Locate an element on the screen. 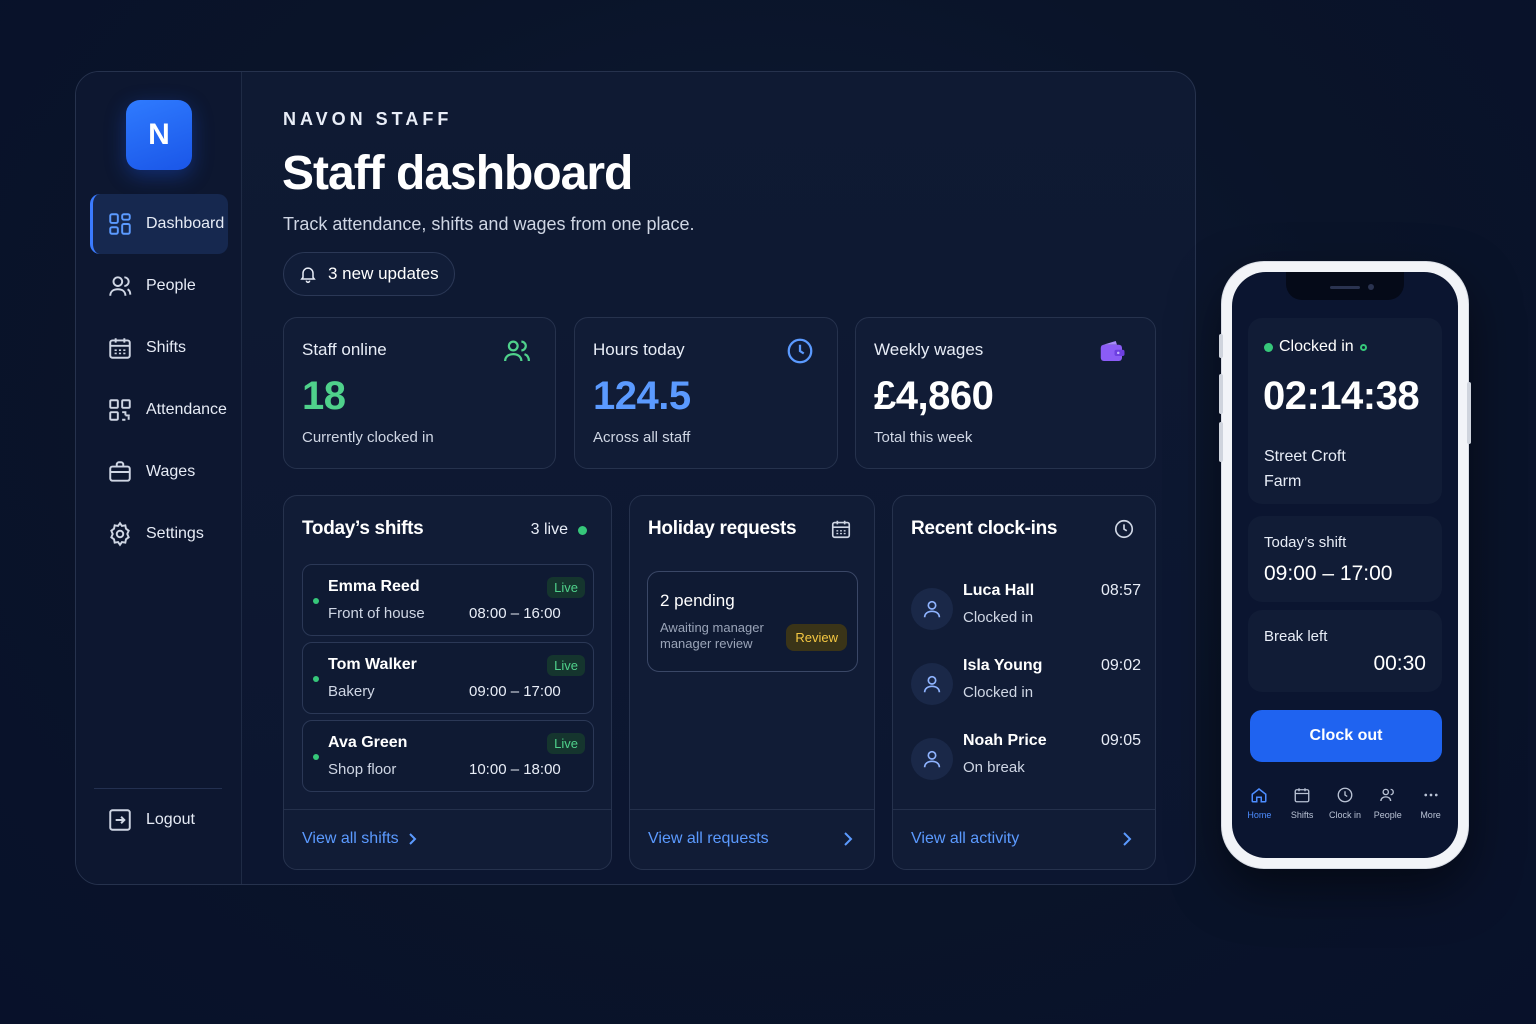 Image resolution: width=1536 pixels, height=1024 pixels. logout-label: Logout is located at coordinates (170, 819).